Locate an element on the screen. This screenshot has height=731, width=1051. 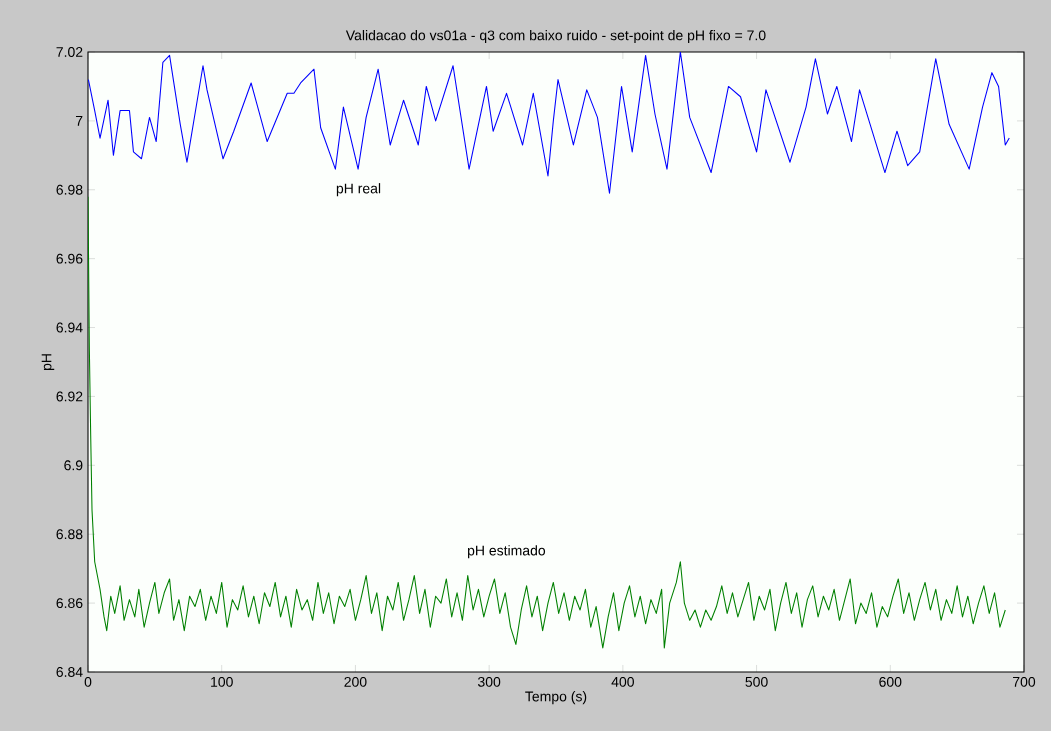
y-tick-label: 6.98 is located at coordinates (69, 189).